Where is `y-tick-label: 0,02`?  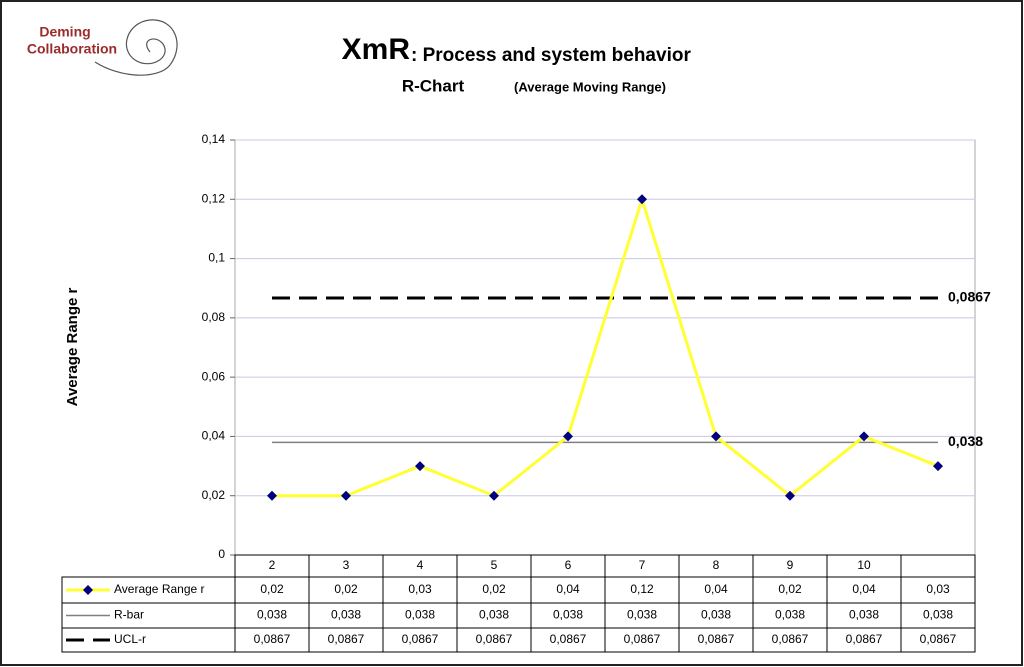
y-tick-label: 0,02 is located at coordinates (214, 495).